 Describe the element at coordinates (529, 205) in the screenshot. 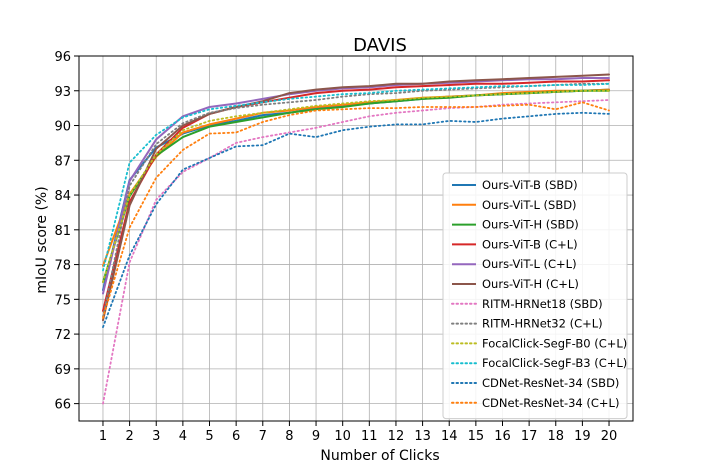

I see `legend-label: Ours-ViT-L (SBD)` at that location.